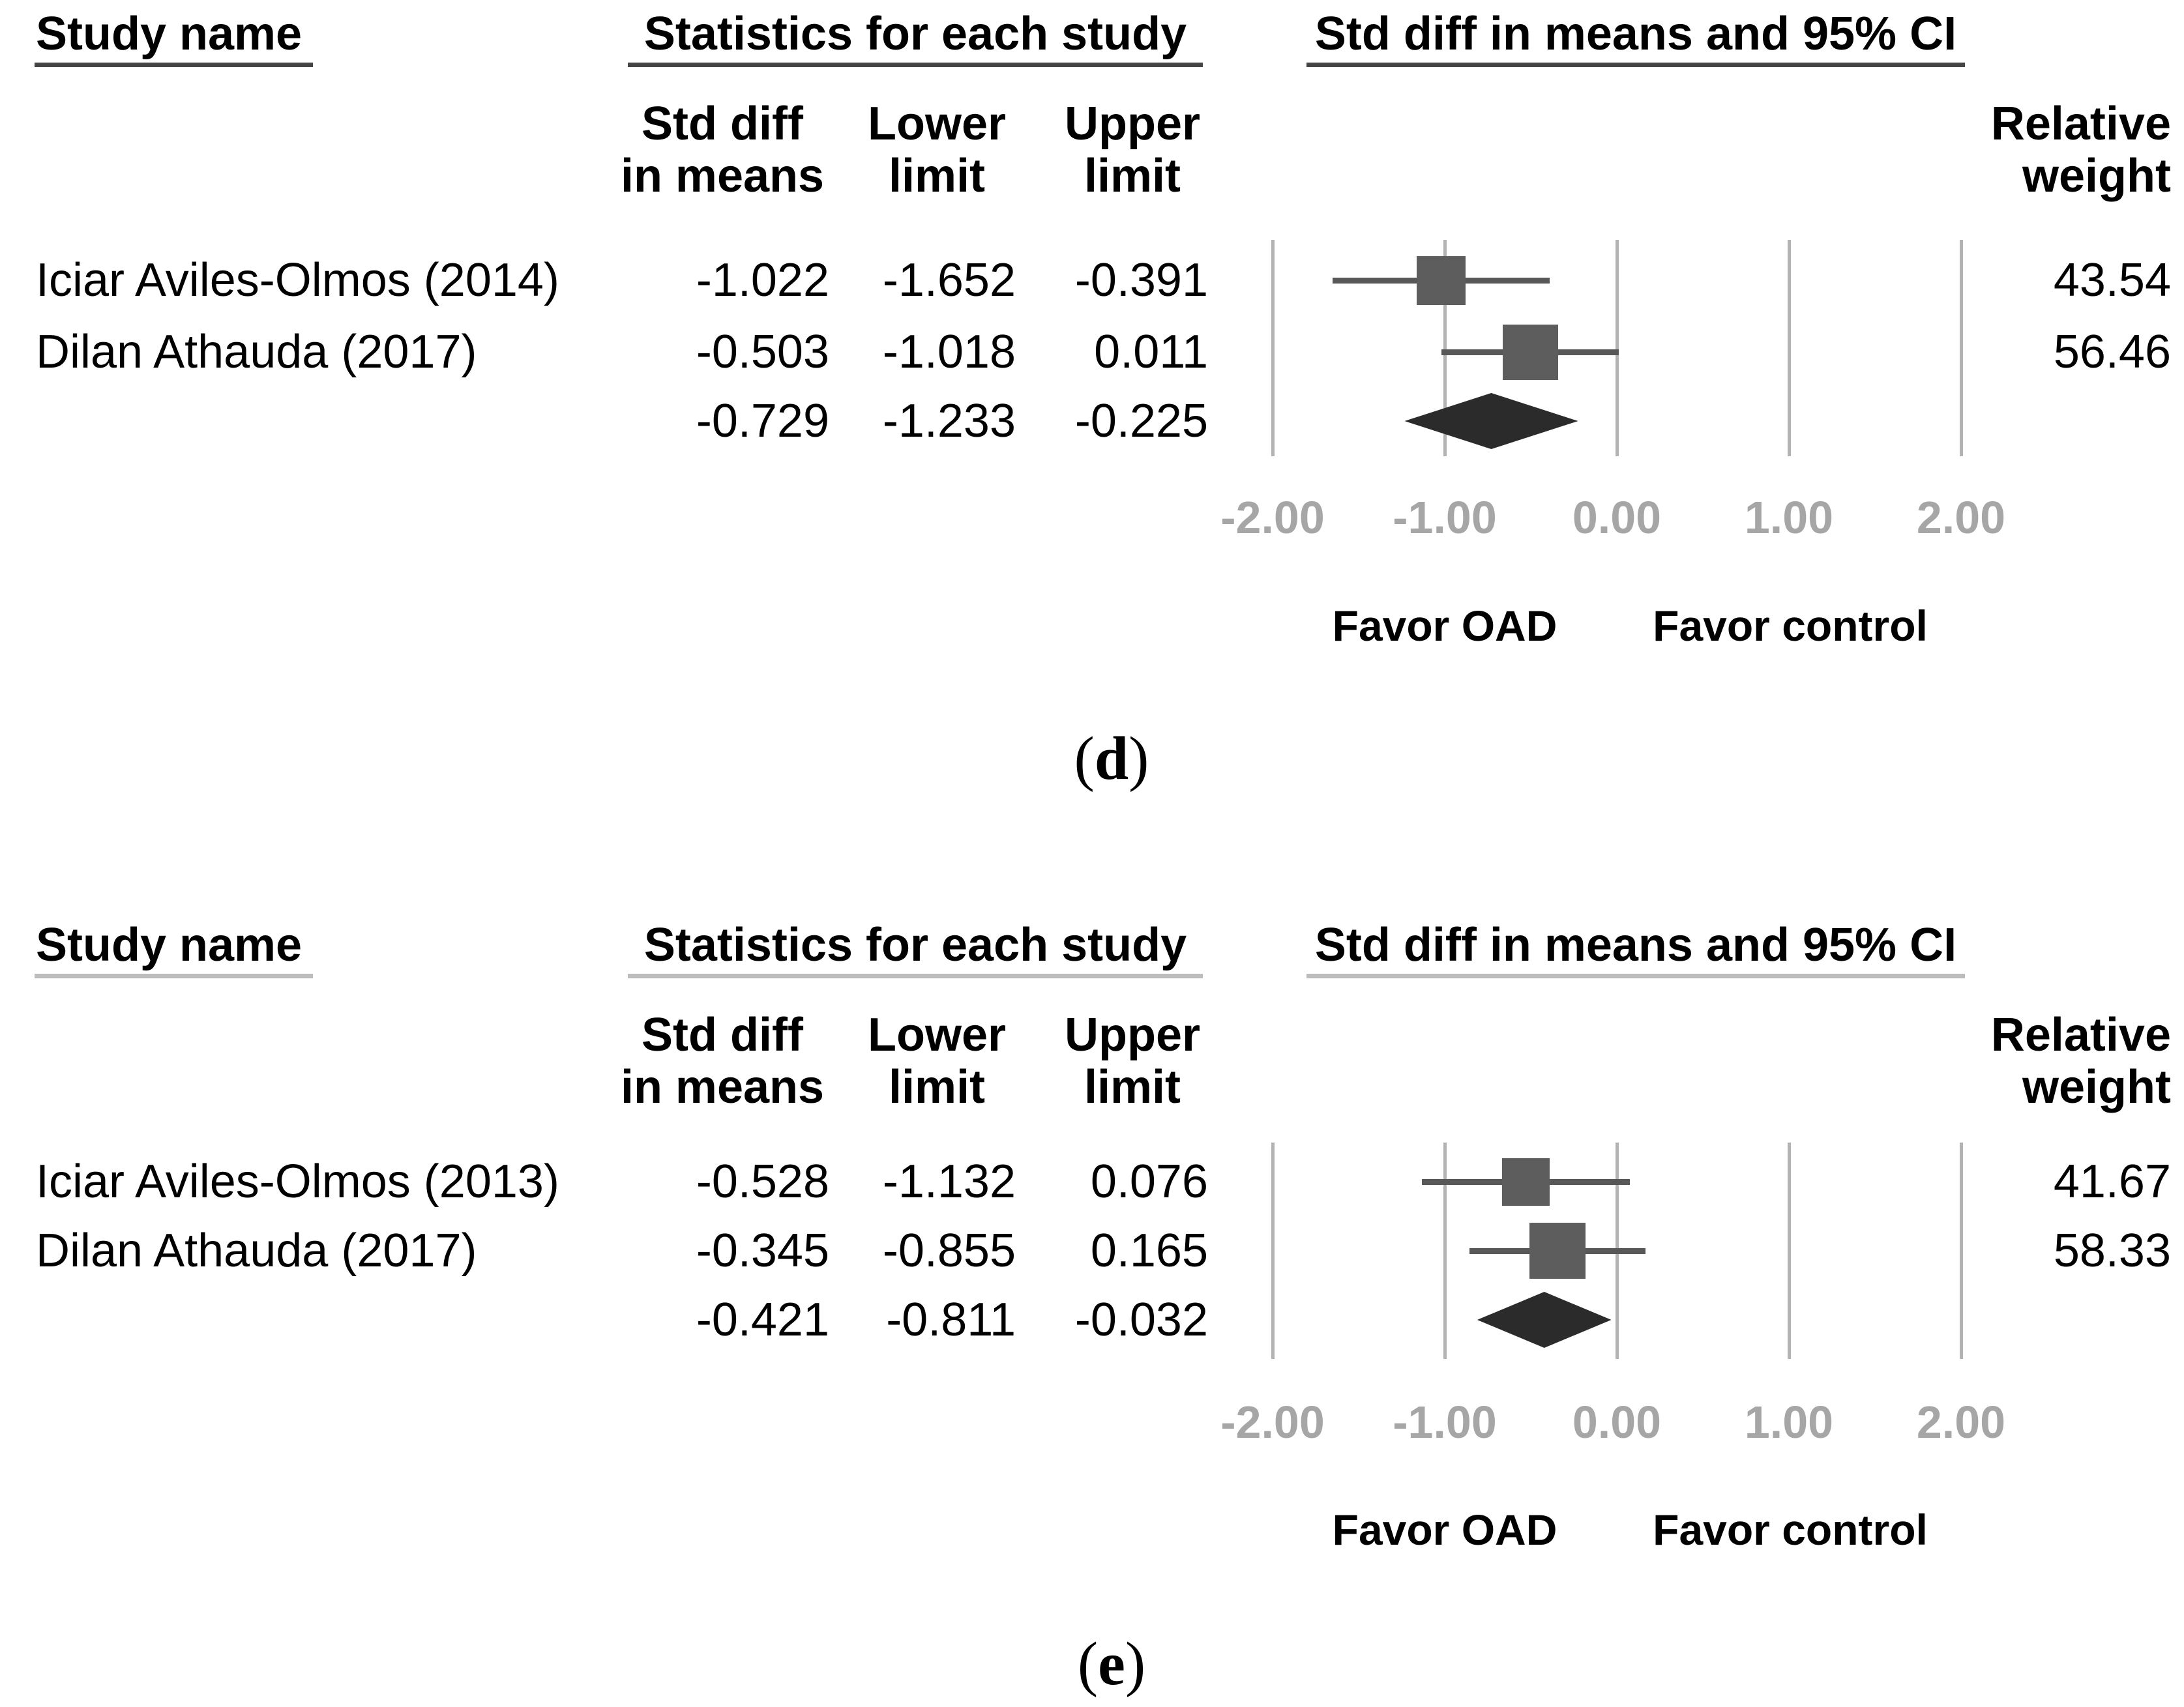  I want to click on relative-weight-value: 41.67, so click(2112, 1182).